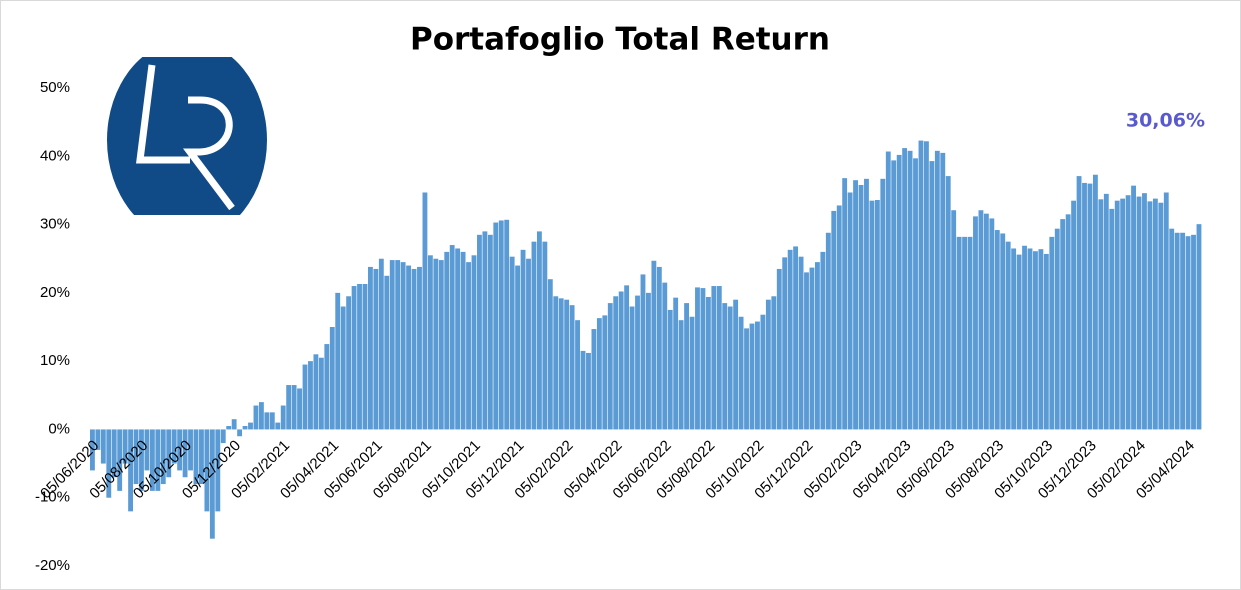  Describe the element at coordinates (59, 428) in the screenshot. I see `y-tick-label: 0%` at that location.